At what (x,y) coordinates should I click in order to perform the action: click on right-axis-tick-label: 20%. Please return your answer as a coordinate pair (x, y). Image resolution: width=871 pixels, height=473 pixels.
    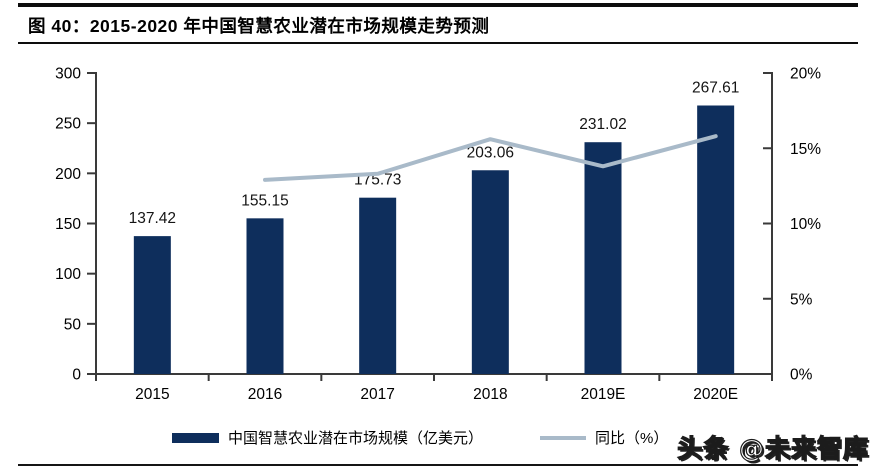
    Looking at the image, I should click on (805, 74).